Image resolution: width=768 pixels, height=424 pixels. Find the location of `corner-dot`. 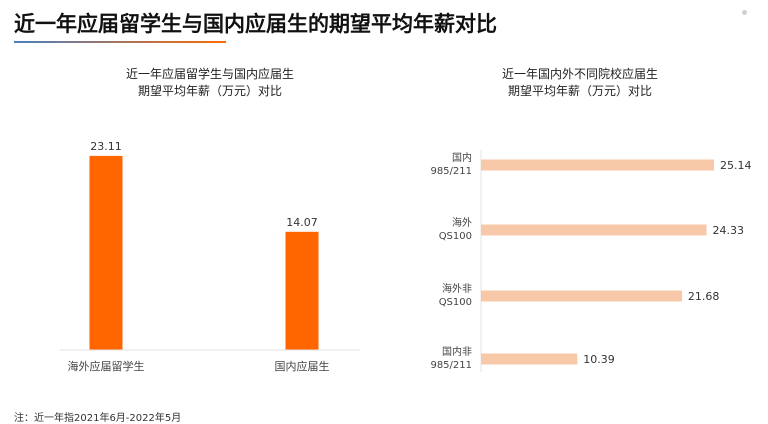

corner-dot is located at coordinates (744, 12).